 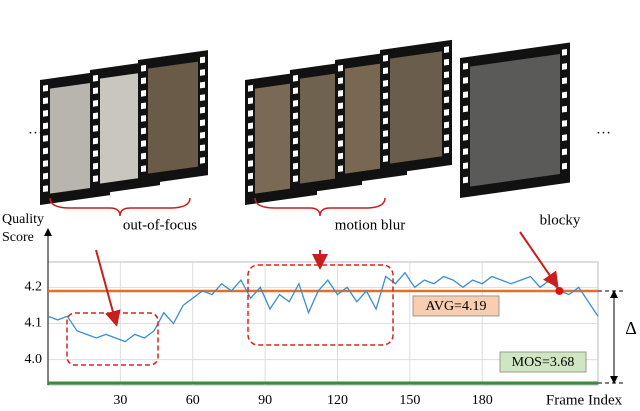 What do you see at coordinates (584, 400) in the screenshot?
I see `x-label: Frame Index` at bounding box center [584, 400].